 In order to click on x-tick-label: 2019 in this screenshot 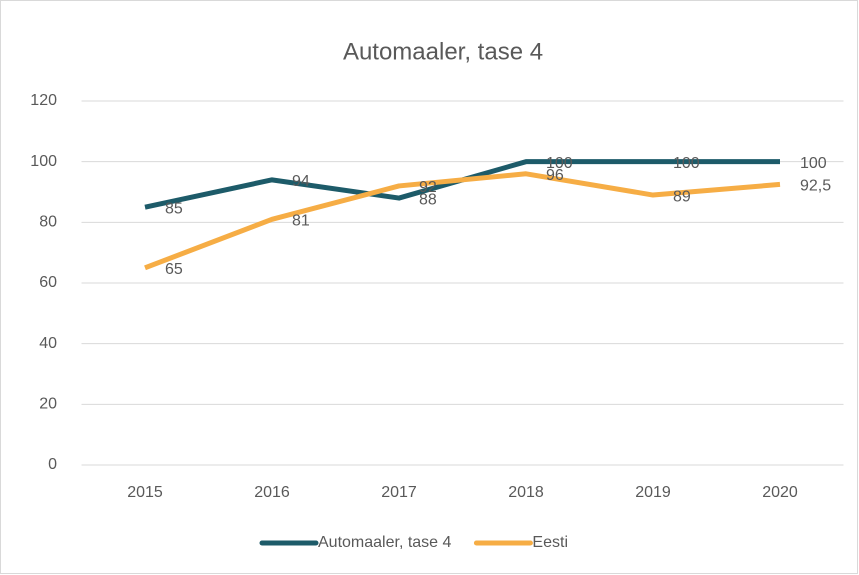, I will do `click(653, 492)`.